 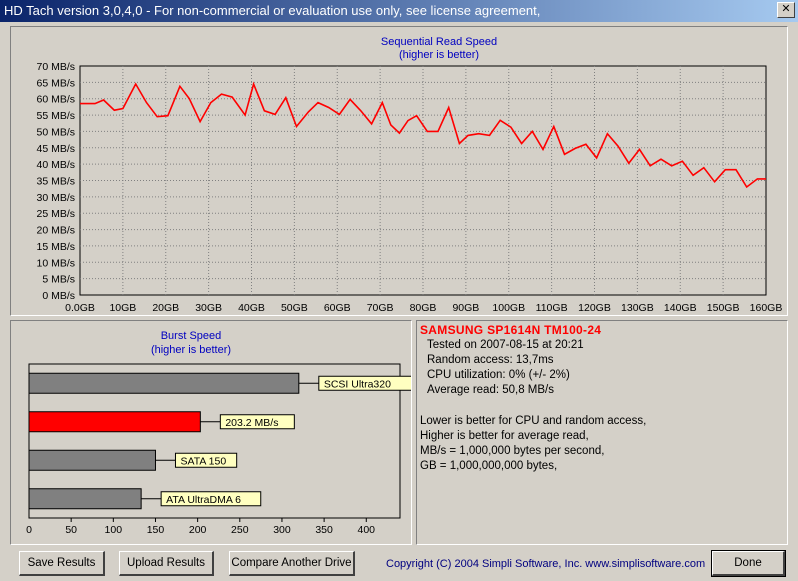 I want to click on upload-results-button: Upload Results, so click(x=166, y=563).